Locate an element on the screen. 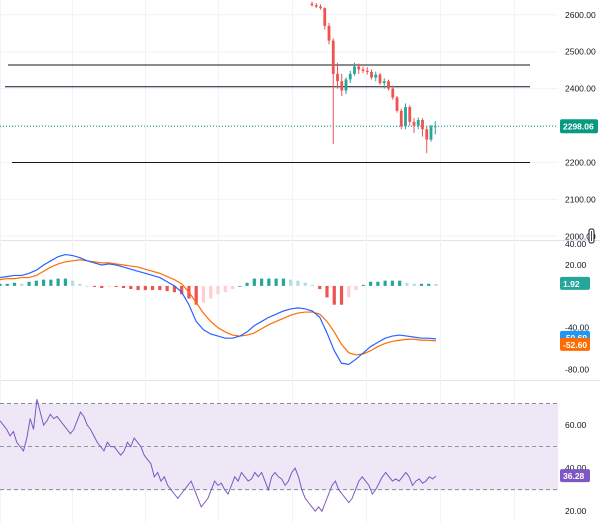  price-tick-label: 2000.00 is located at coordinates (580, 236).